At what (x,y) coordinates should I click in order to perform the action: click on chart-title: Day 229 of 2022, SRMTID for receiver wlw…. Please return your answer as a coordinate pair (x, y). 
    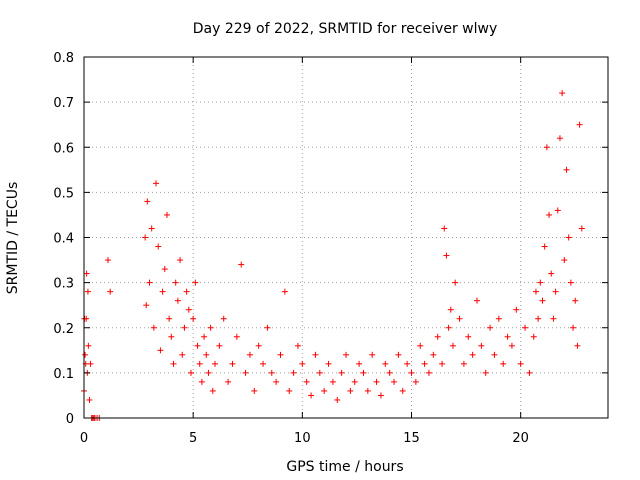
    Looking at the image, I should click on (345, 29).